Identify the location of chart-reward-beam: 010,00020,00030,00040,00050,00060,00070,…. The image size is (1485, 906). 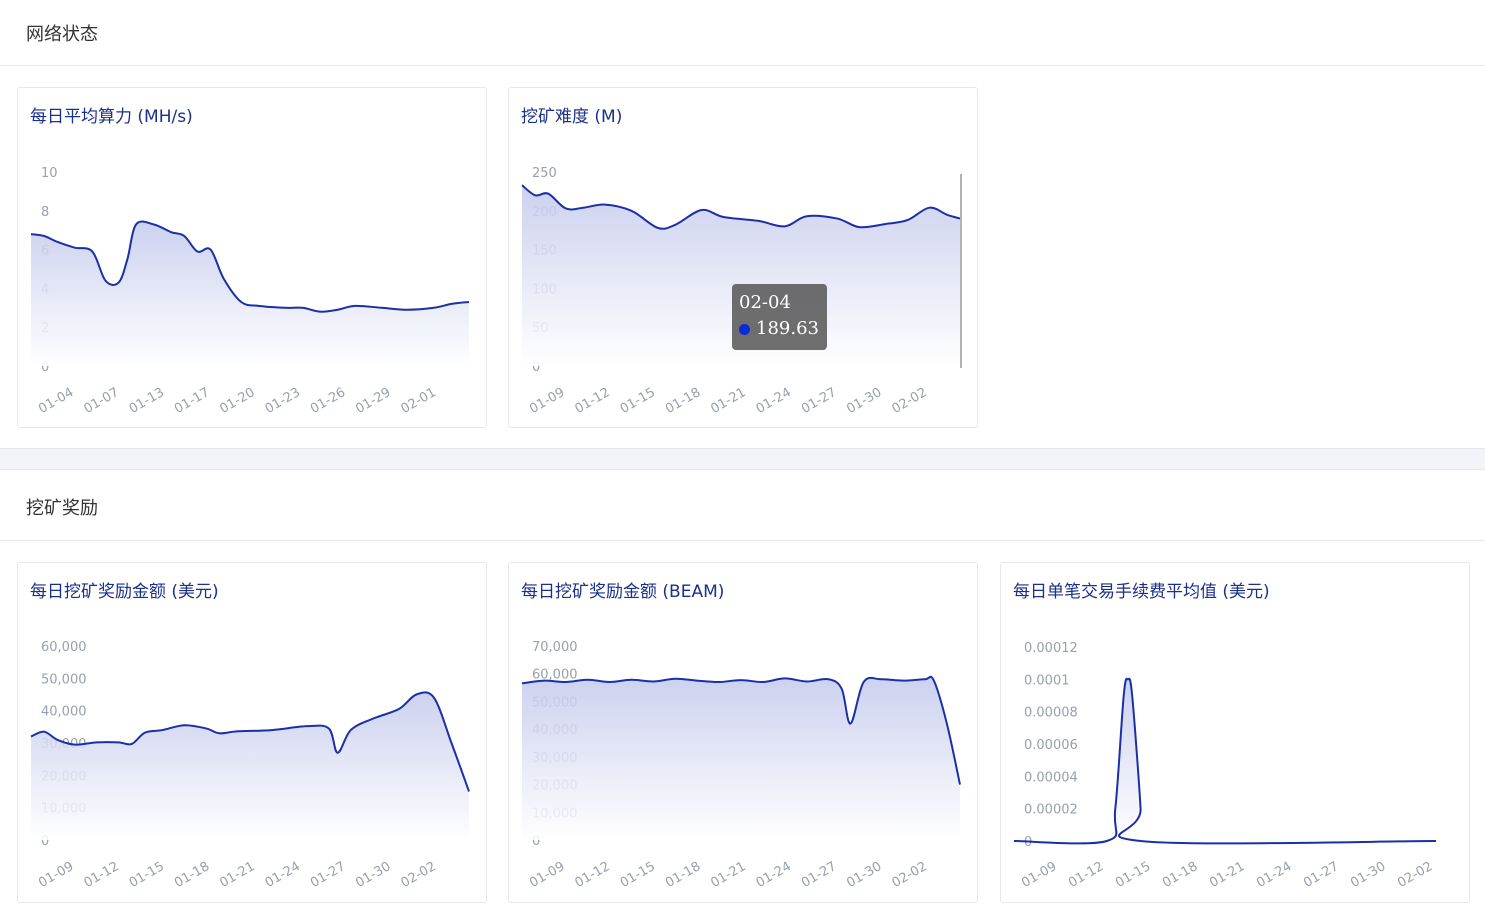
(744, 733).